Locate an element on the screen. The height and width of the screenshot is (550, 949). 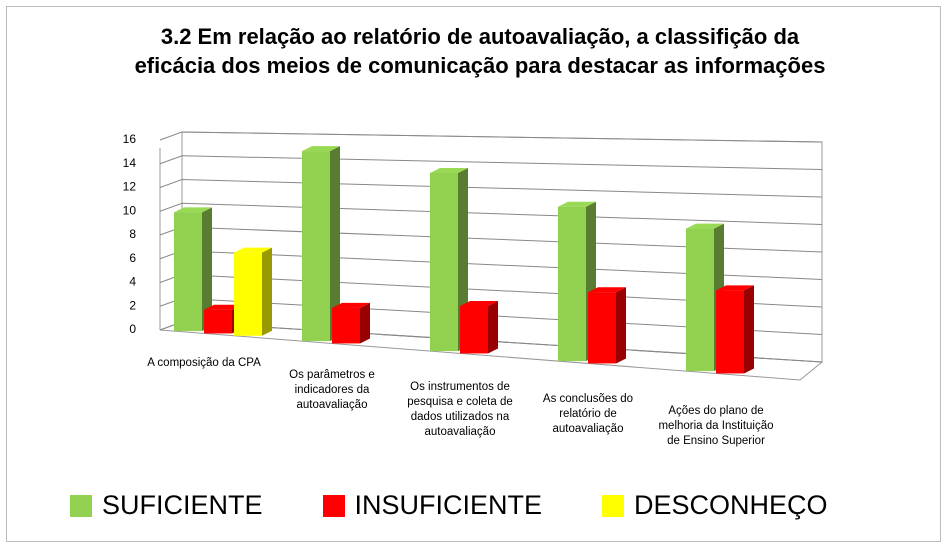
x-tick-label: A composição da CPA is located at coordinates (204, 363).